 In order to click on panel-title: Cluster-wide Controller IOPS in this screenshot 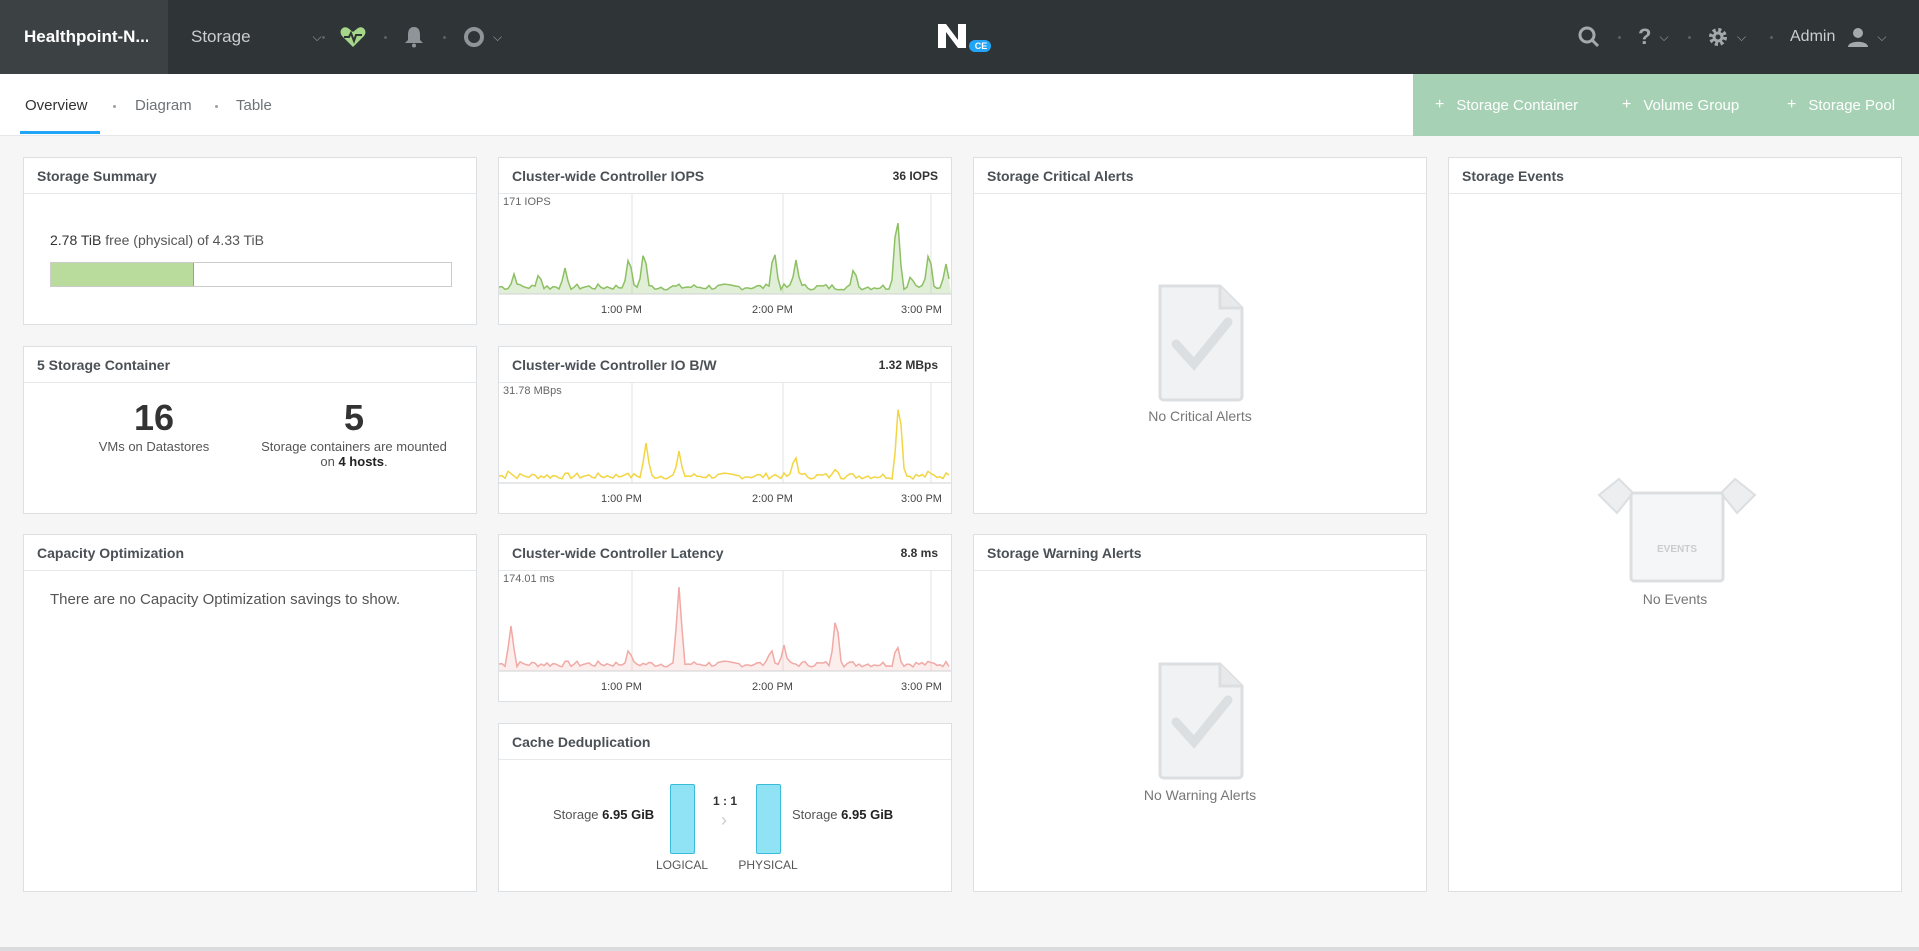, I will do `click(608, 175)`.